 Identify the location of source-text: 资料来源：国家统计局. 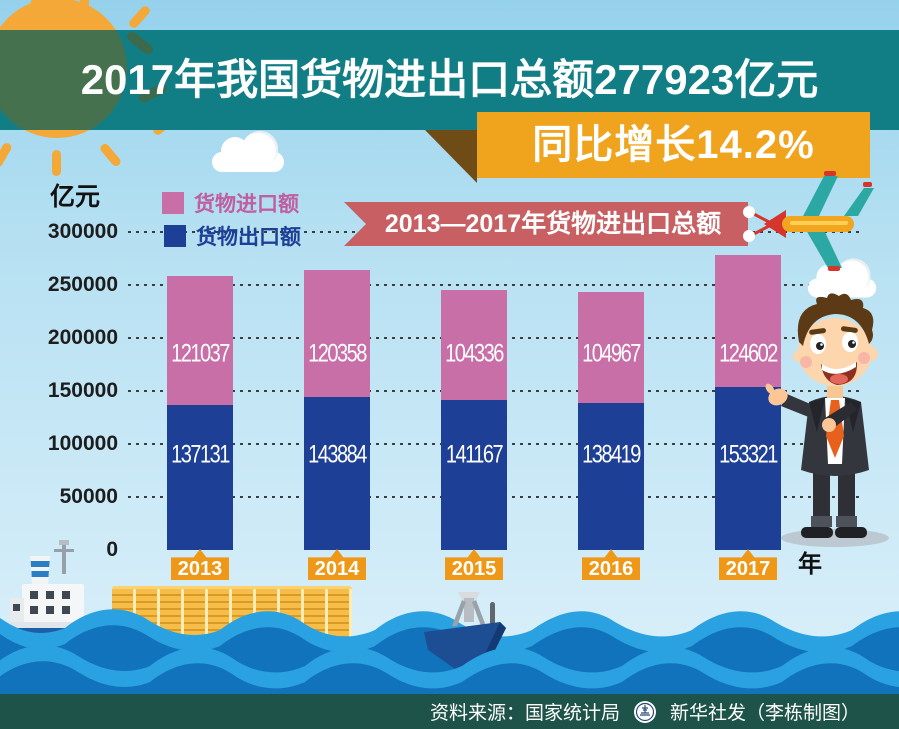
(525, 713).